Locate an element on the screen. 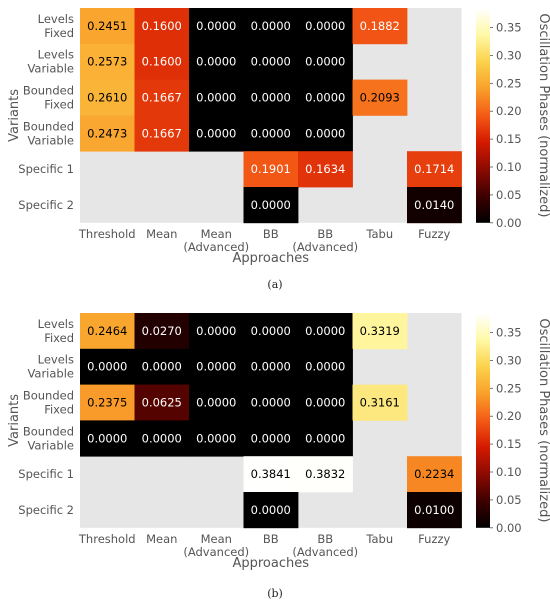 This screenshot has width=550, height=605. cell-value-label: 0.1901 is located at coordinates (271, 169).